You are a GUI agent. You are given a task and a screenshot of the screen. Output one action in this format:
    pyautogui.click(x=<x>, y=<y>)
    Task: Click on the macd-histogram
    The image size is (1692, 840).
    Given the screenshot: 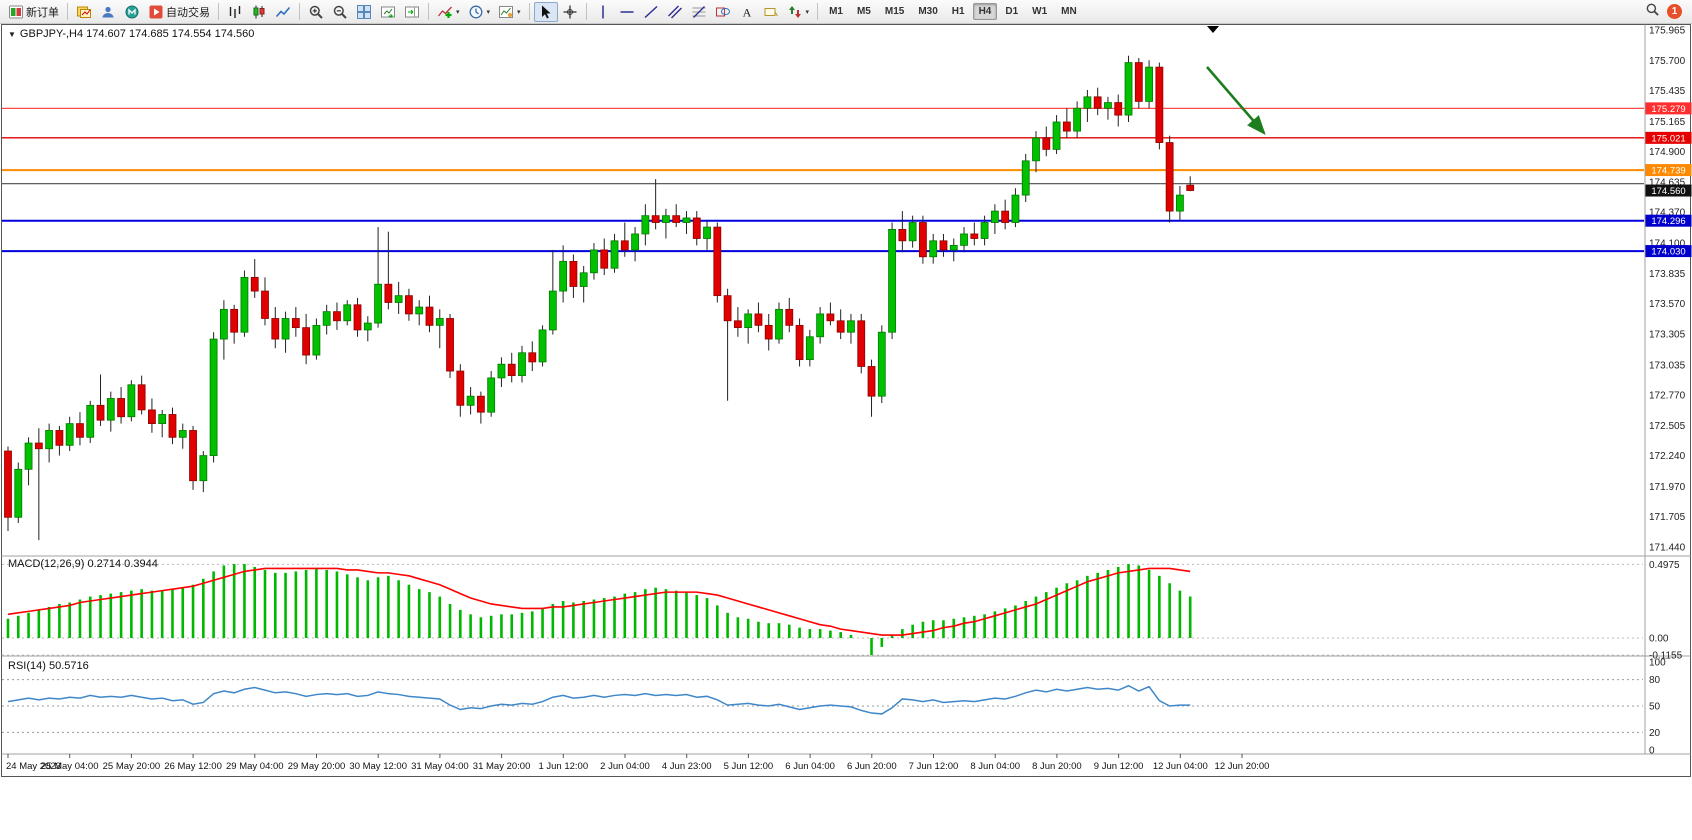 What is the action you would take?
    pyautogui.click(x=599, y=610)
    